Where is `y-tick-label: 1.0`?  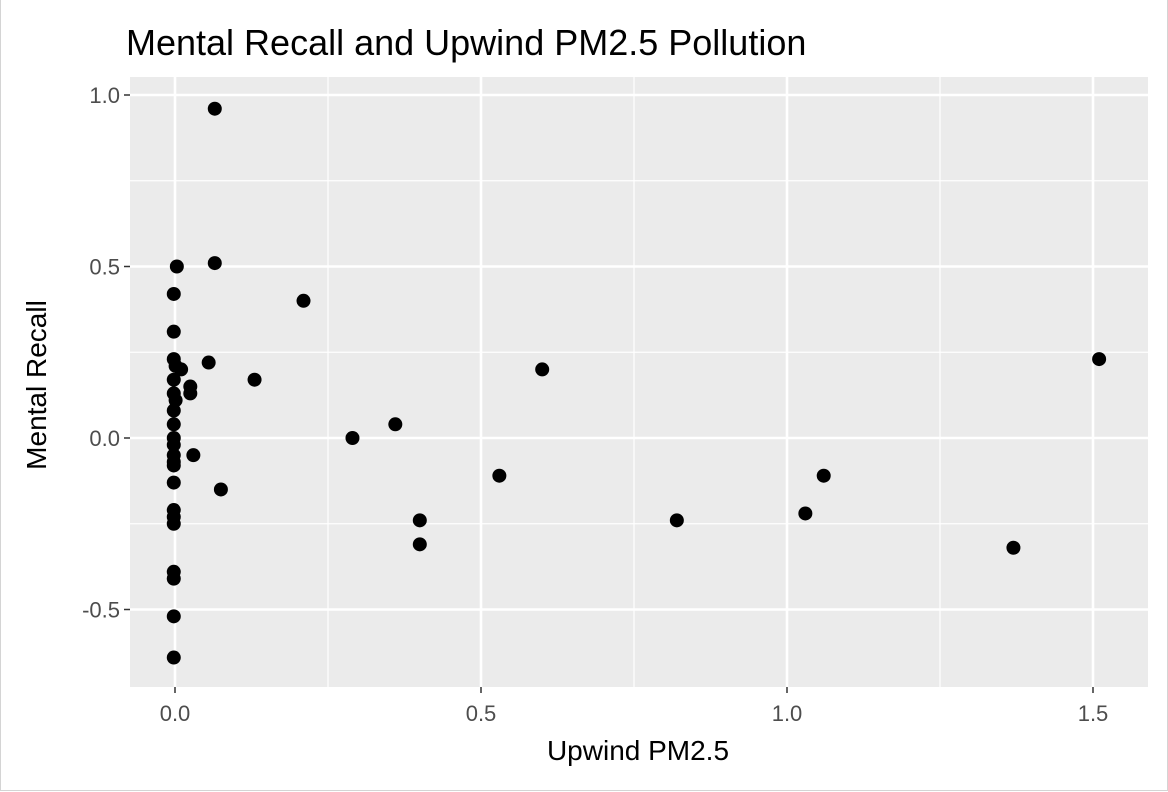
y-tick-label: 1.0 is located at coordinates (104, 95).